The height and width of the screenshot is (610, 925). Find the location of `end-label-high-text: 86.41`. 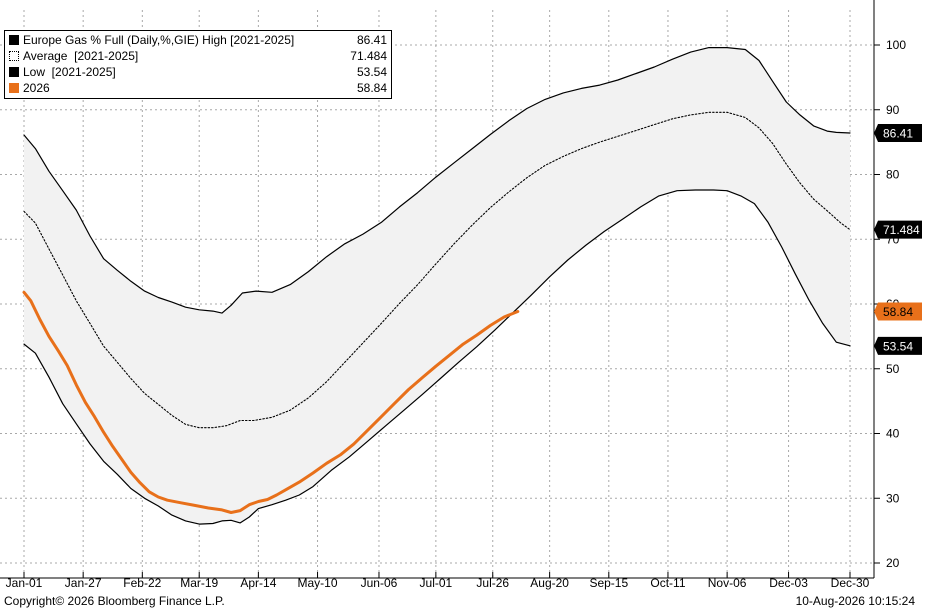

end-label-high-text: 86.41 is located at coordinates (898, 133).